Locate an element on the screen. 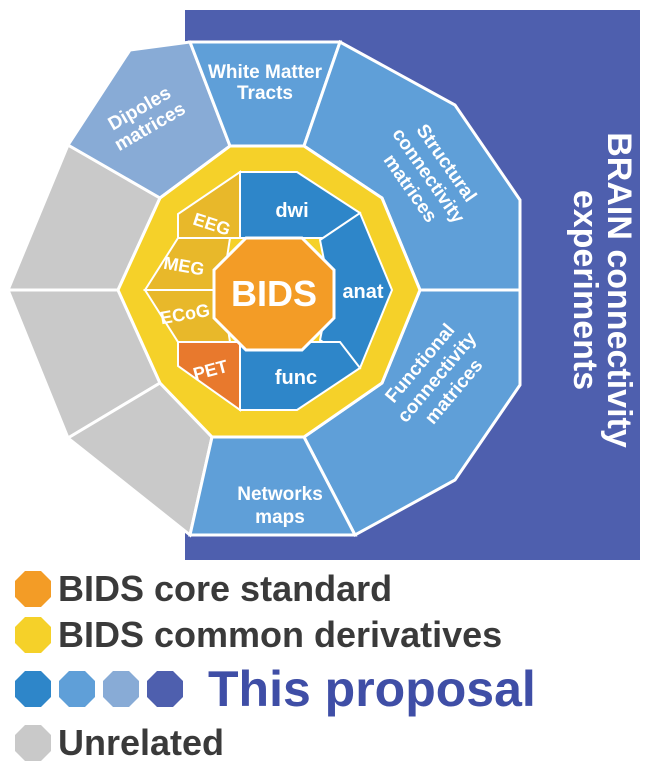 Image resolution: width=650 pixels, height=766 pixels. proposal-swatch-4-icon is located at coordinates (165, 689).